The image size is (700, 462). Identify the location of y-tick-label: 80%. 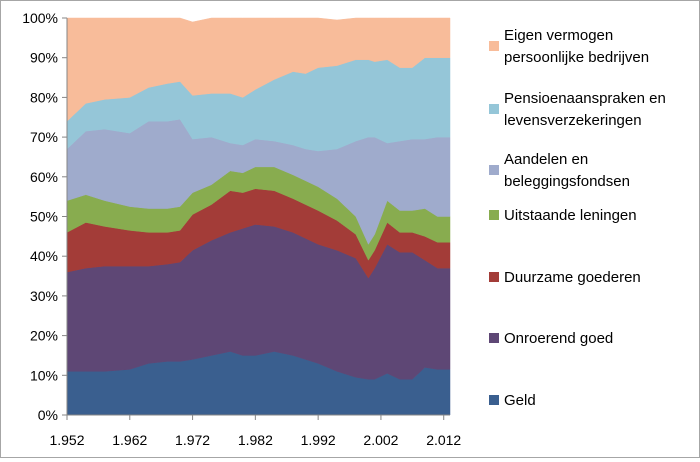
(44, 97).